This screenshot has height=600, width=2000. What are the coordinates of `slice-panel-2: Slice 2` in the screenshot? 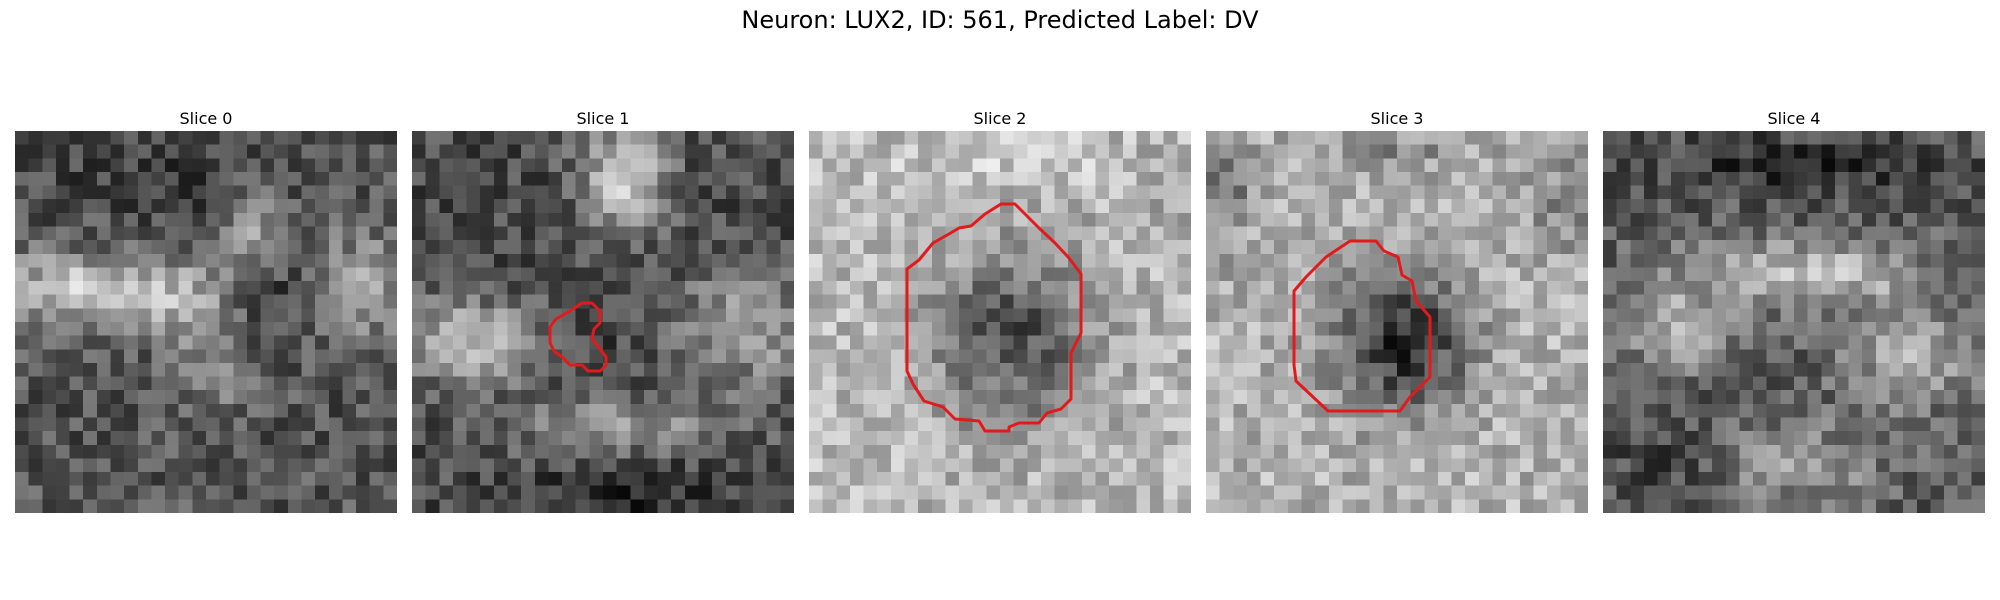 It's located at (1000, 310).